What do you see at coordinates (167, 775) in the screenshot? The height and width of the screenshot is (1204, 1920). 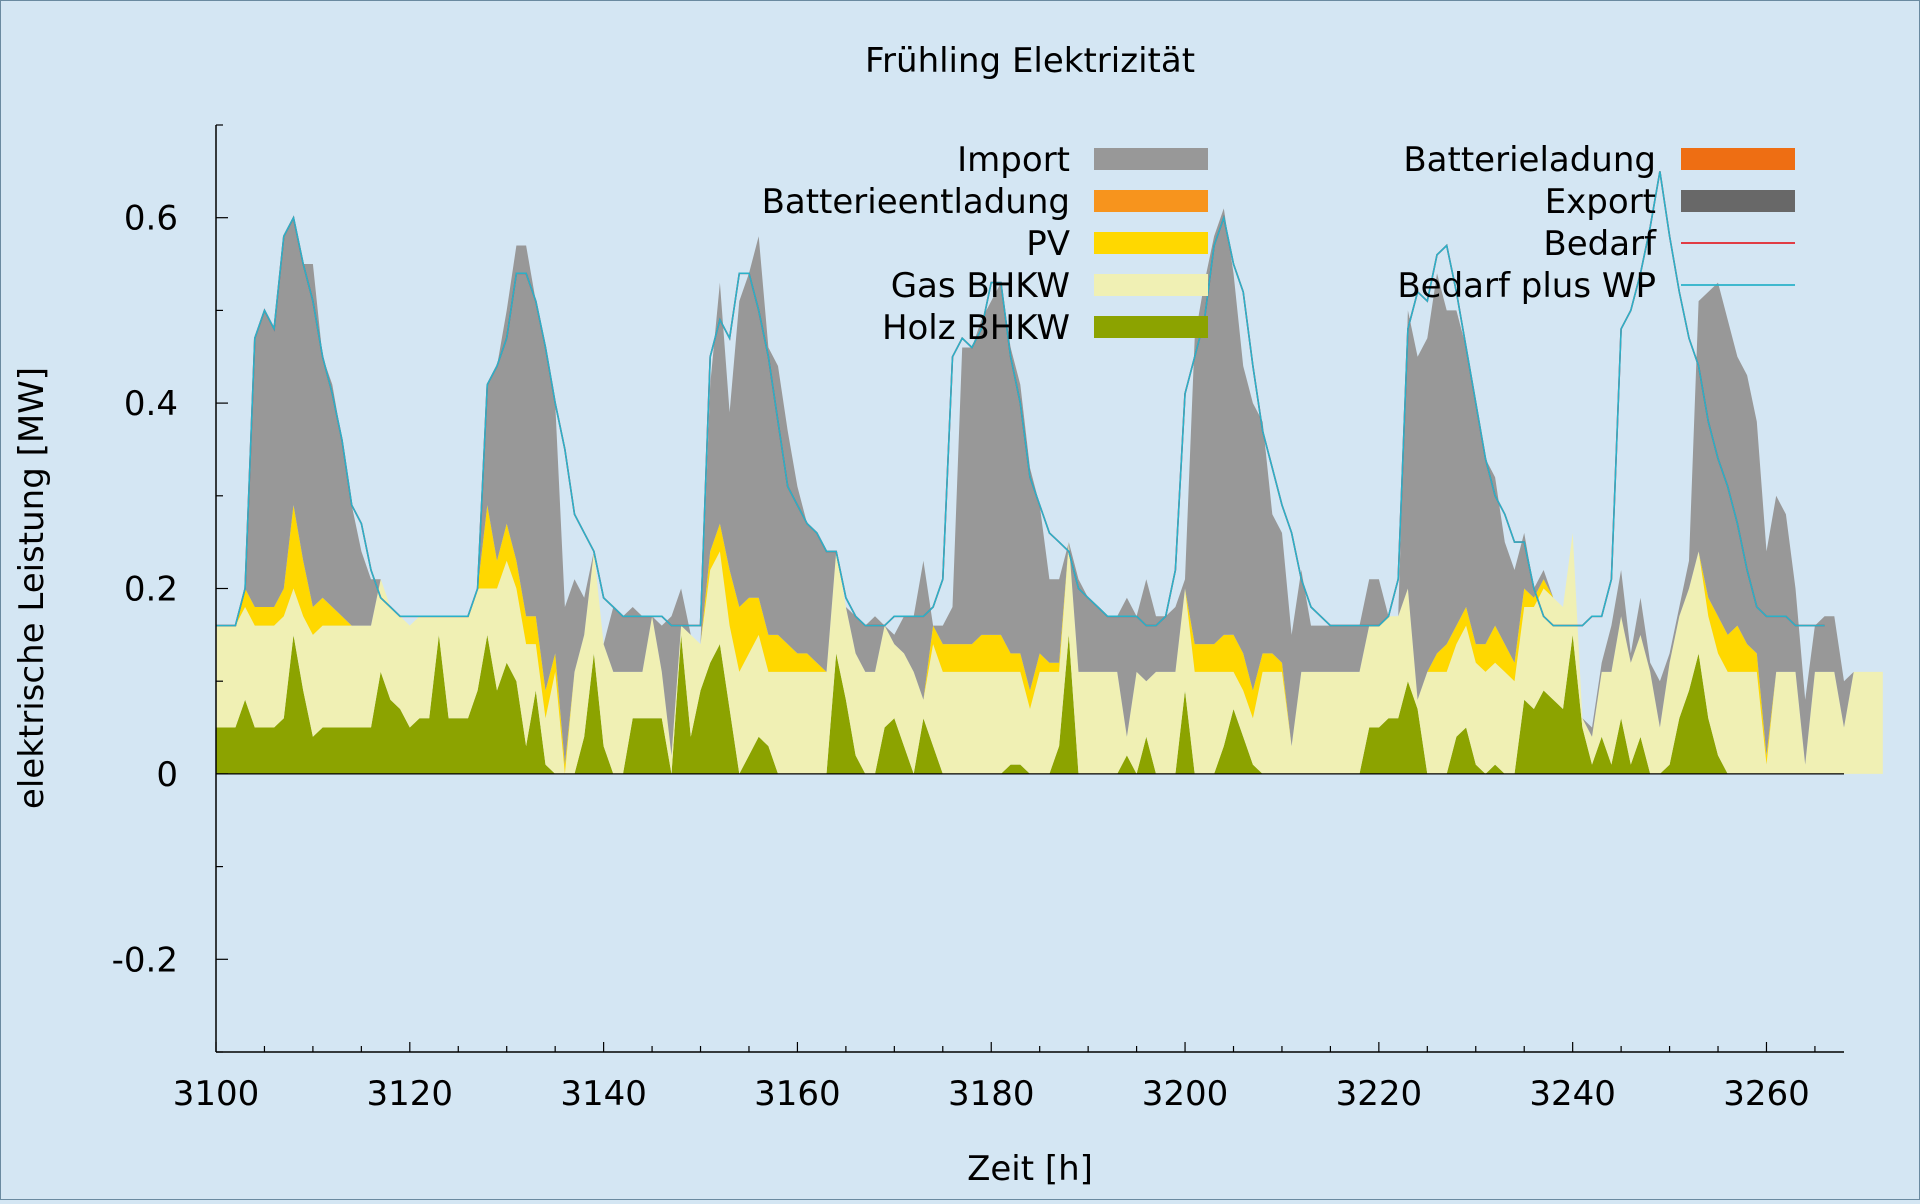 I see `y-tick-label: 0` at bounding box center [167, 775].